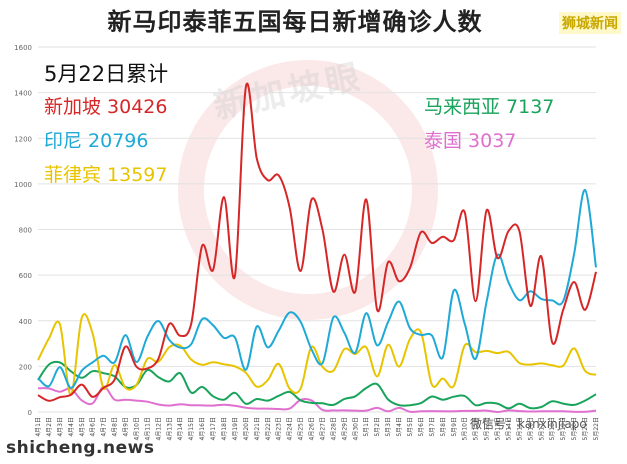 This screenshot has height=464, width=627. I want to click on x-tick-label: 5月18日, so click(552, 428).